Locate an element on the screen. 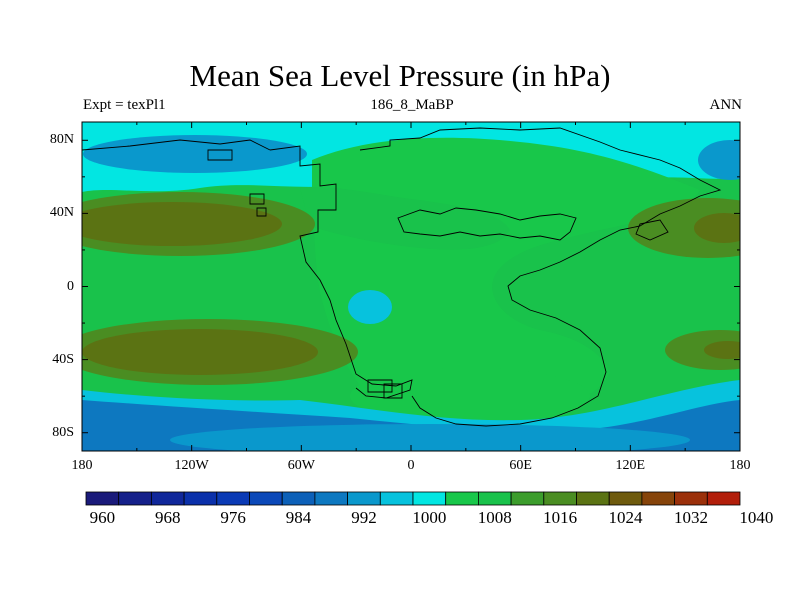 This screenshot has height=600, width=800. south-indian-high is located at coordinates (722, 350).